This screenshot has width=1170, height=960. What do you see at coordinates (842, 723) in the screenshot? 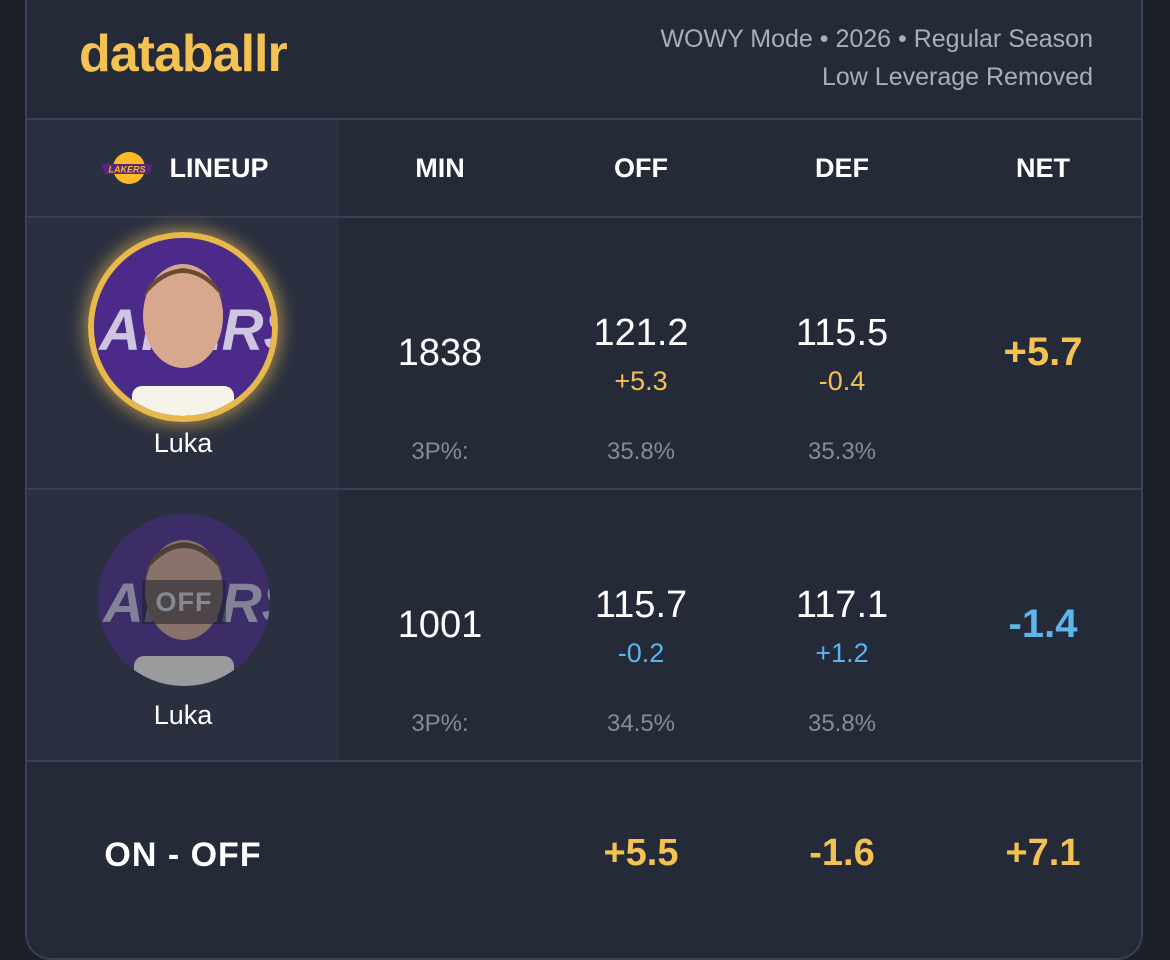
I see `three-pt-def: 35.8%` at bounding box center [842, 723].